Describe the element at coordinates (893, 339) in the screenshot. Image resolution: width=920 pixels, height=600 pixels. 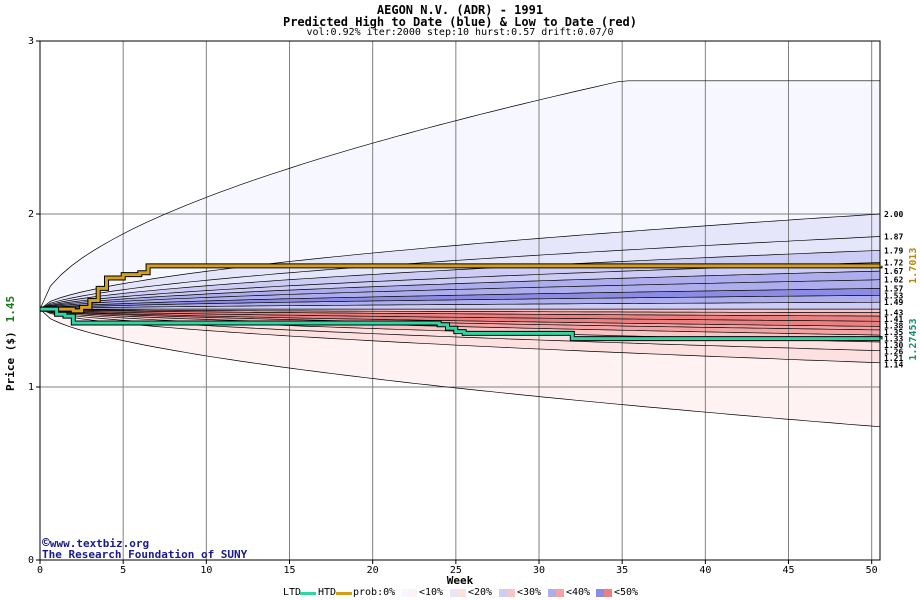
I see `final-value-label: 1.33` at that location.